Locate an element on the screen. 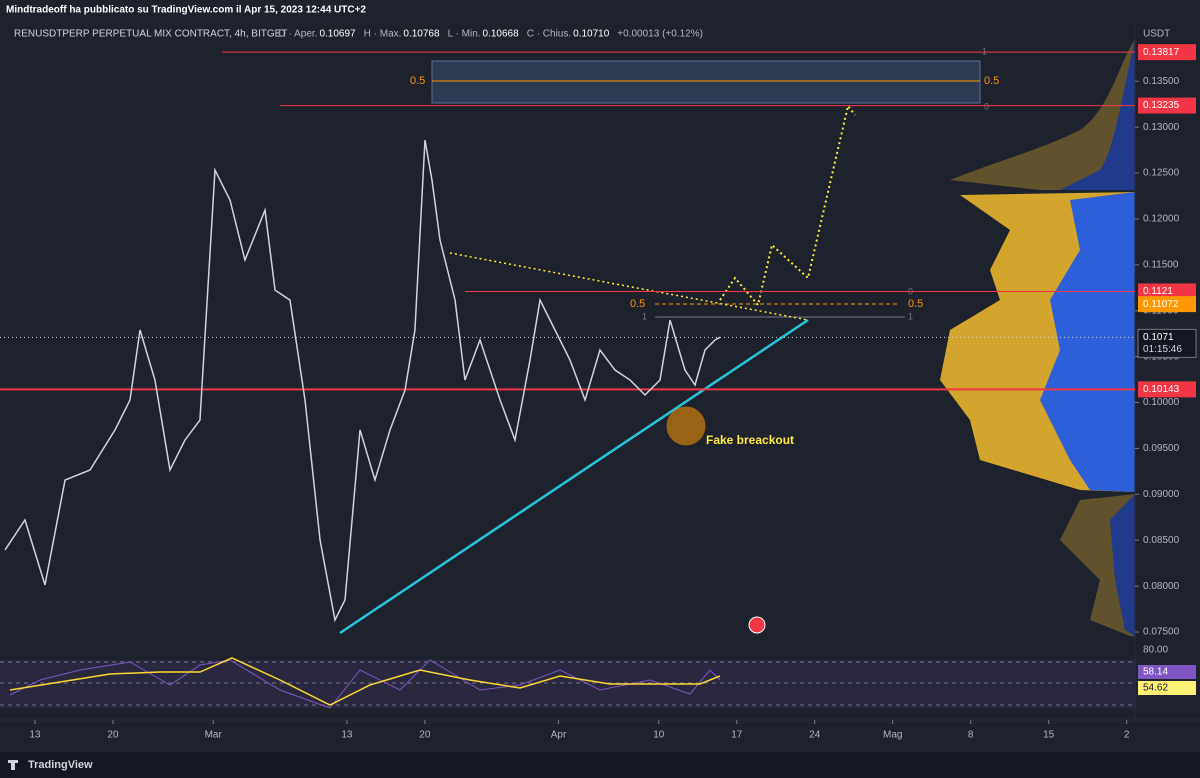  x-tick-label: 8 is located at coordinates (971, 735).